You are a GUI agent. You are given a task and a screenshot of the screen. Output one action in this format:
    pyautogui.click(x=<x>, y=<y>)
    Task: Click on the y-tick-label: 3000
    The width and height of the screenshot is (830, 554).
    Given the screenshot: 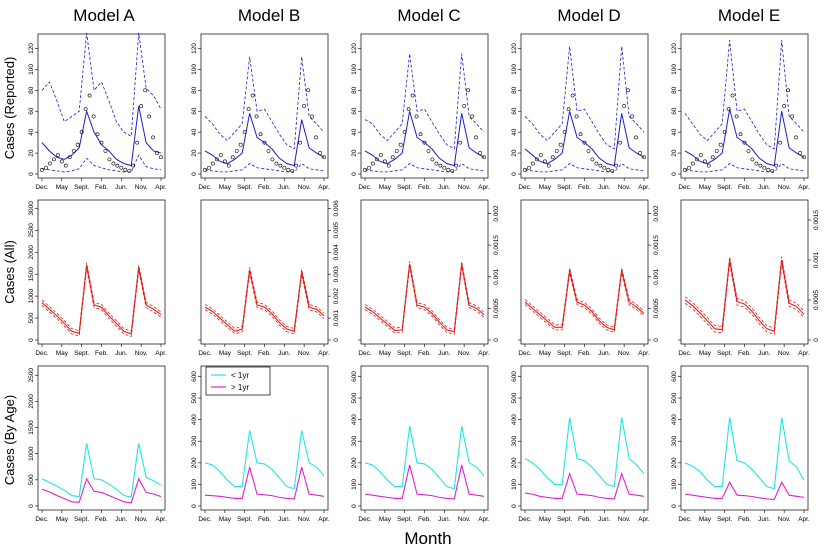 What is the action you would take?
    pyautogui.click(x=31, y=208)
    